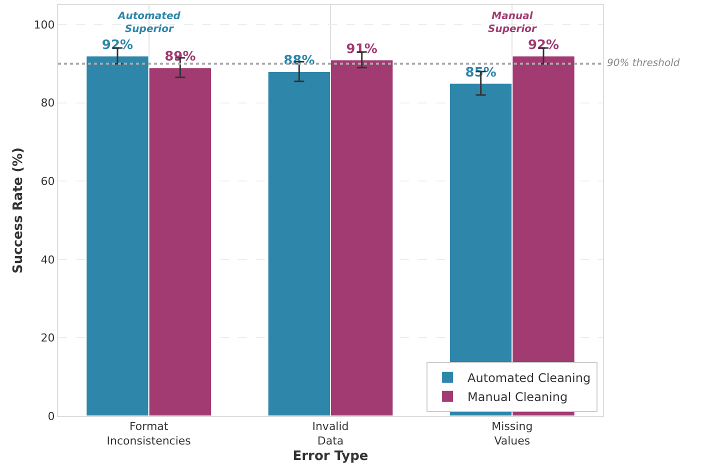 The image size is (710, 476). I want to click on annotation: Manual Superior, so click(513, 23).